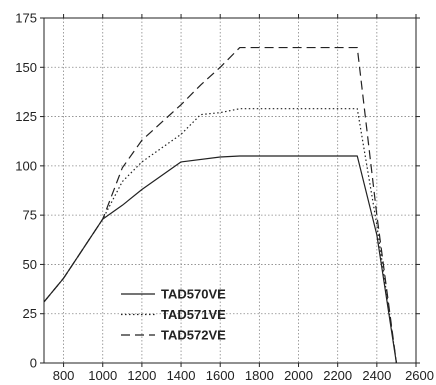  What do you see at coordinates (64, 375) in the screenshot?
I see `x-tick-label: 800` at bounding box center [64, 375].